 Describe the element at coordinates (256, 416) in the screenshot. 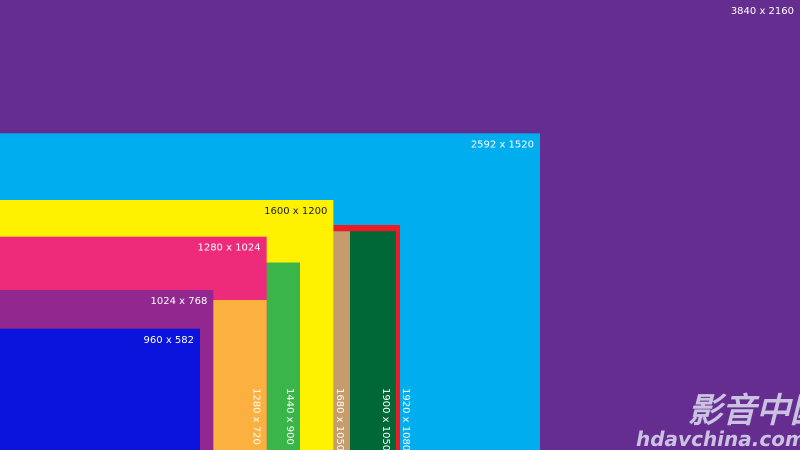

I see `resolution-label: 1280 x 720` at that location.